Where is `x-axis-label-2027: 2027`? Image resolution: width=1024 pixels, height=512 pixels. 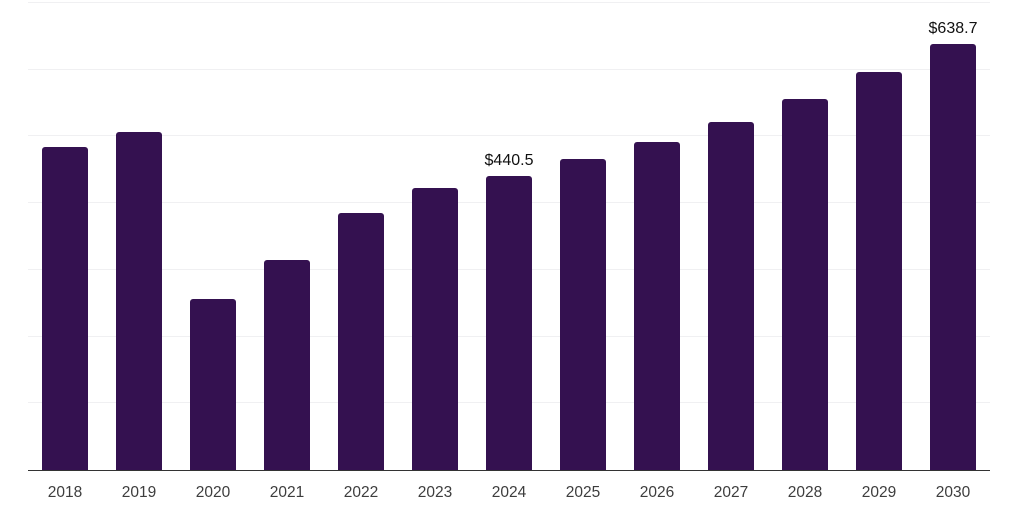 x-axis-label-2027: 2027 is located at coordinates (731, 492).